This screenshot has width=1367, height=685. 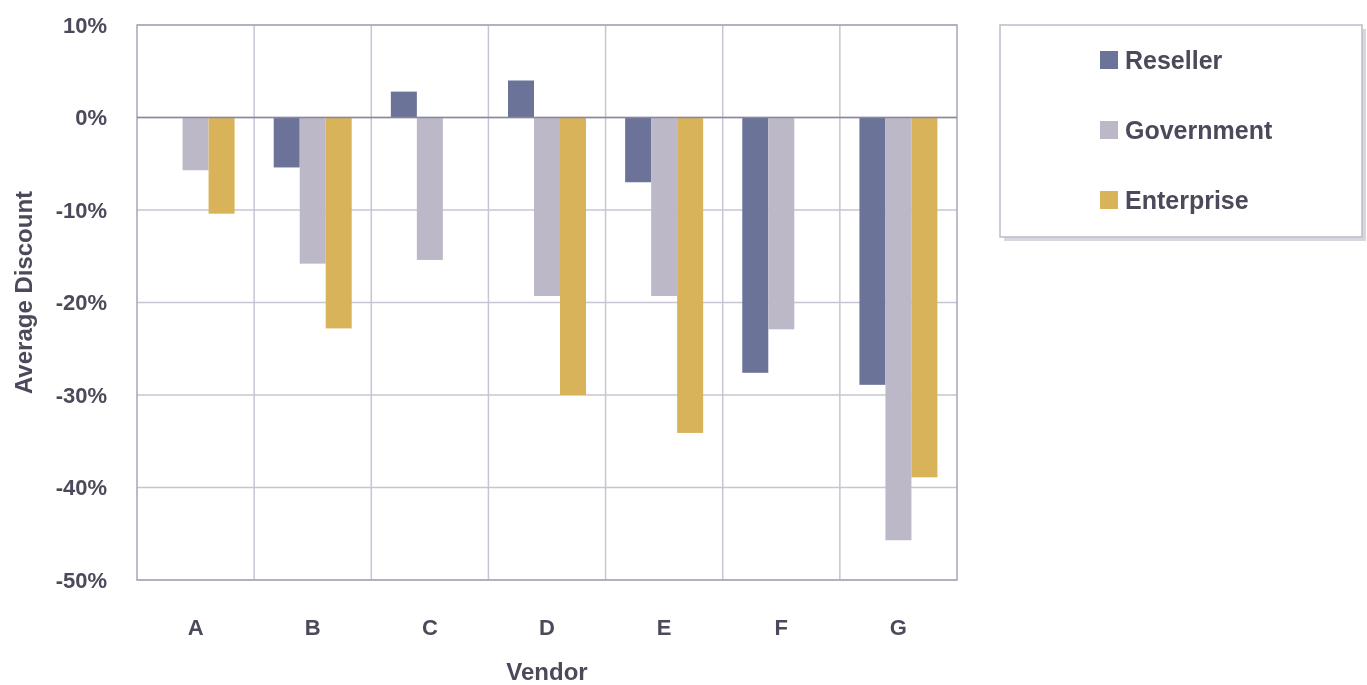 What do you see at coordinates (81, 488) in the screenshot?
I see `y-tick-label: -40%` at bounding box center [81, 488].